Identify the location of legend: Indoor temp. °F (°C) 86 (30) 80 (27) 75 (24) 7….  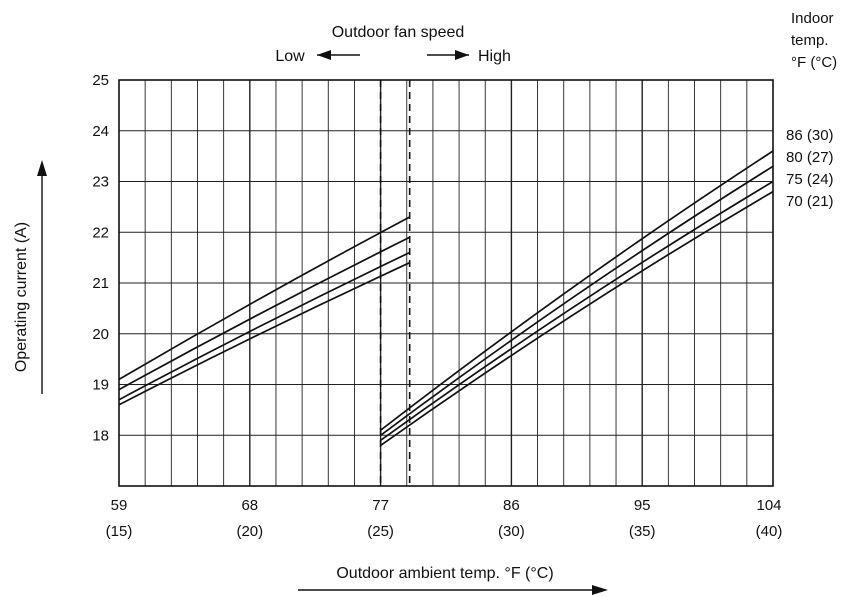
(811, 110).